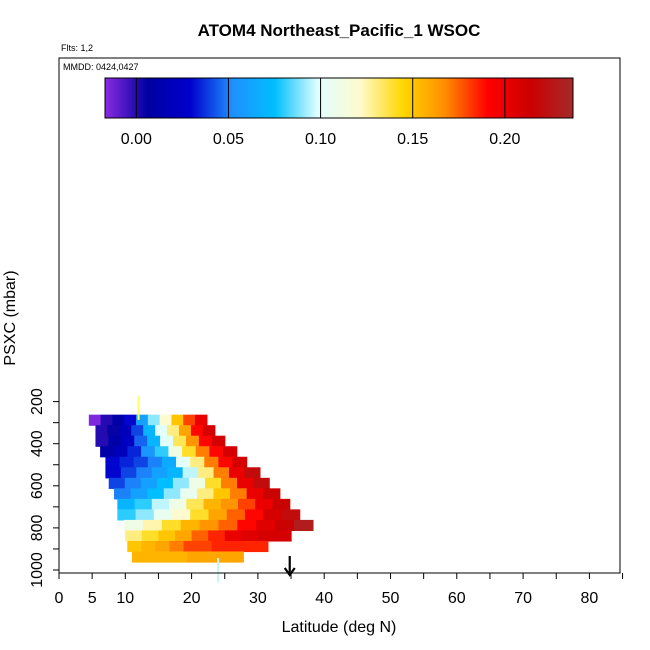 This screenshot has width=650, height=650. Describe the element at coordinates (37, 443) in the screenshot. I see `y-tick-label: 400` at that location.